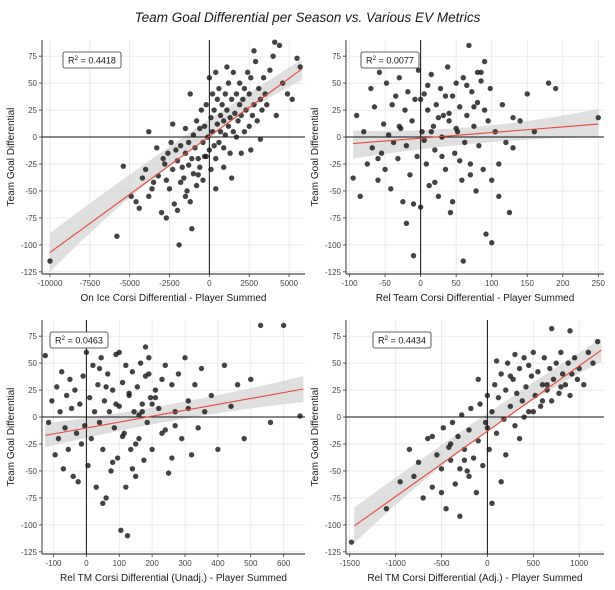 The image size is (615, 590). Describe the element at coordinates (35, 137) in the screenshot. I see `y-tick-label: 0` at that location.